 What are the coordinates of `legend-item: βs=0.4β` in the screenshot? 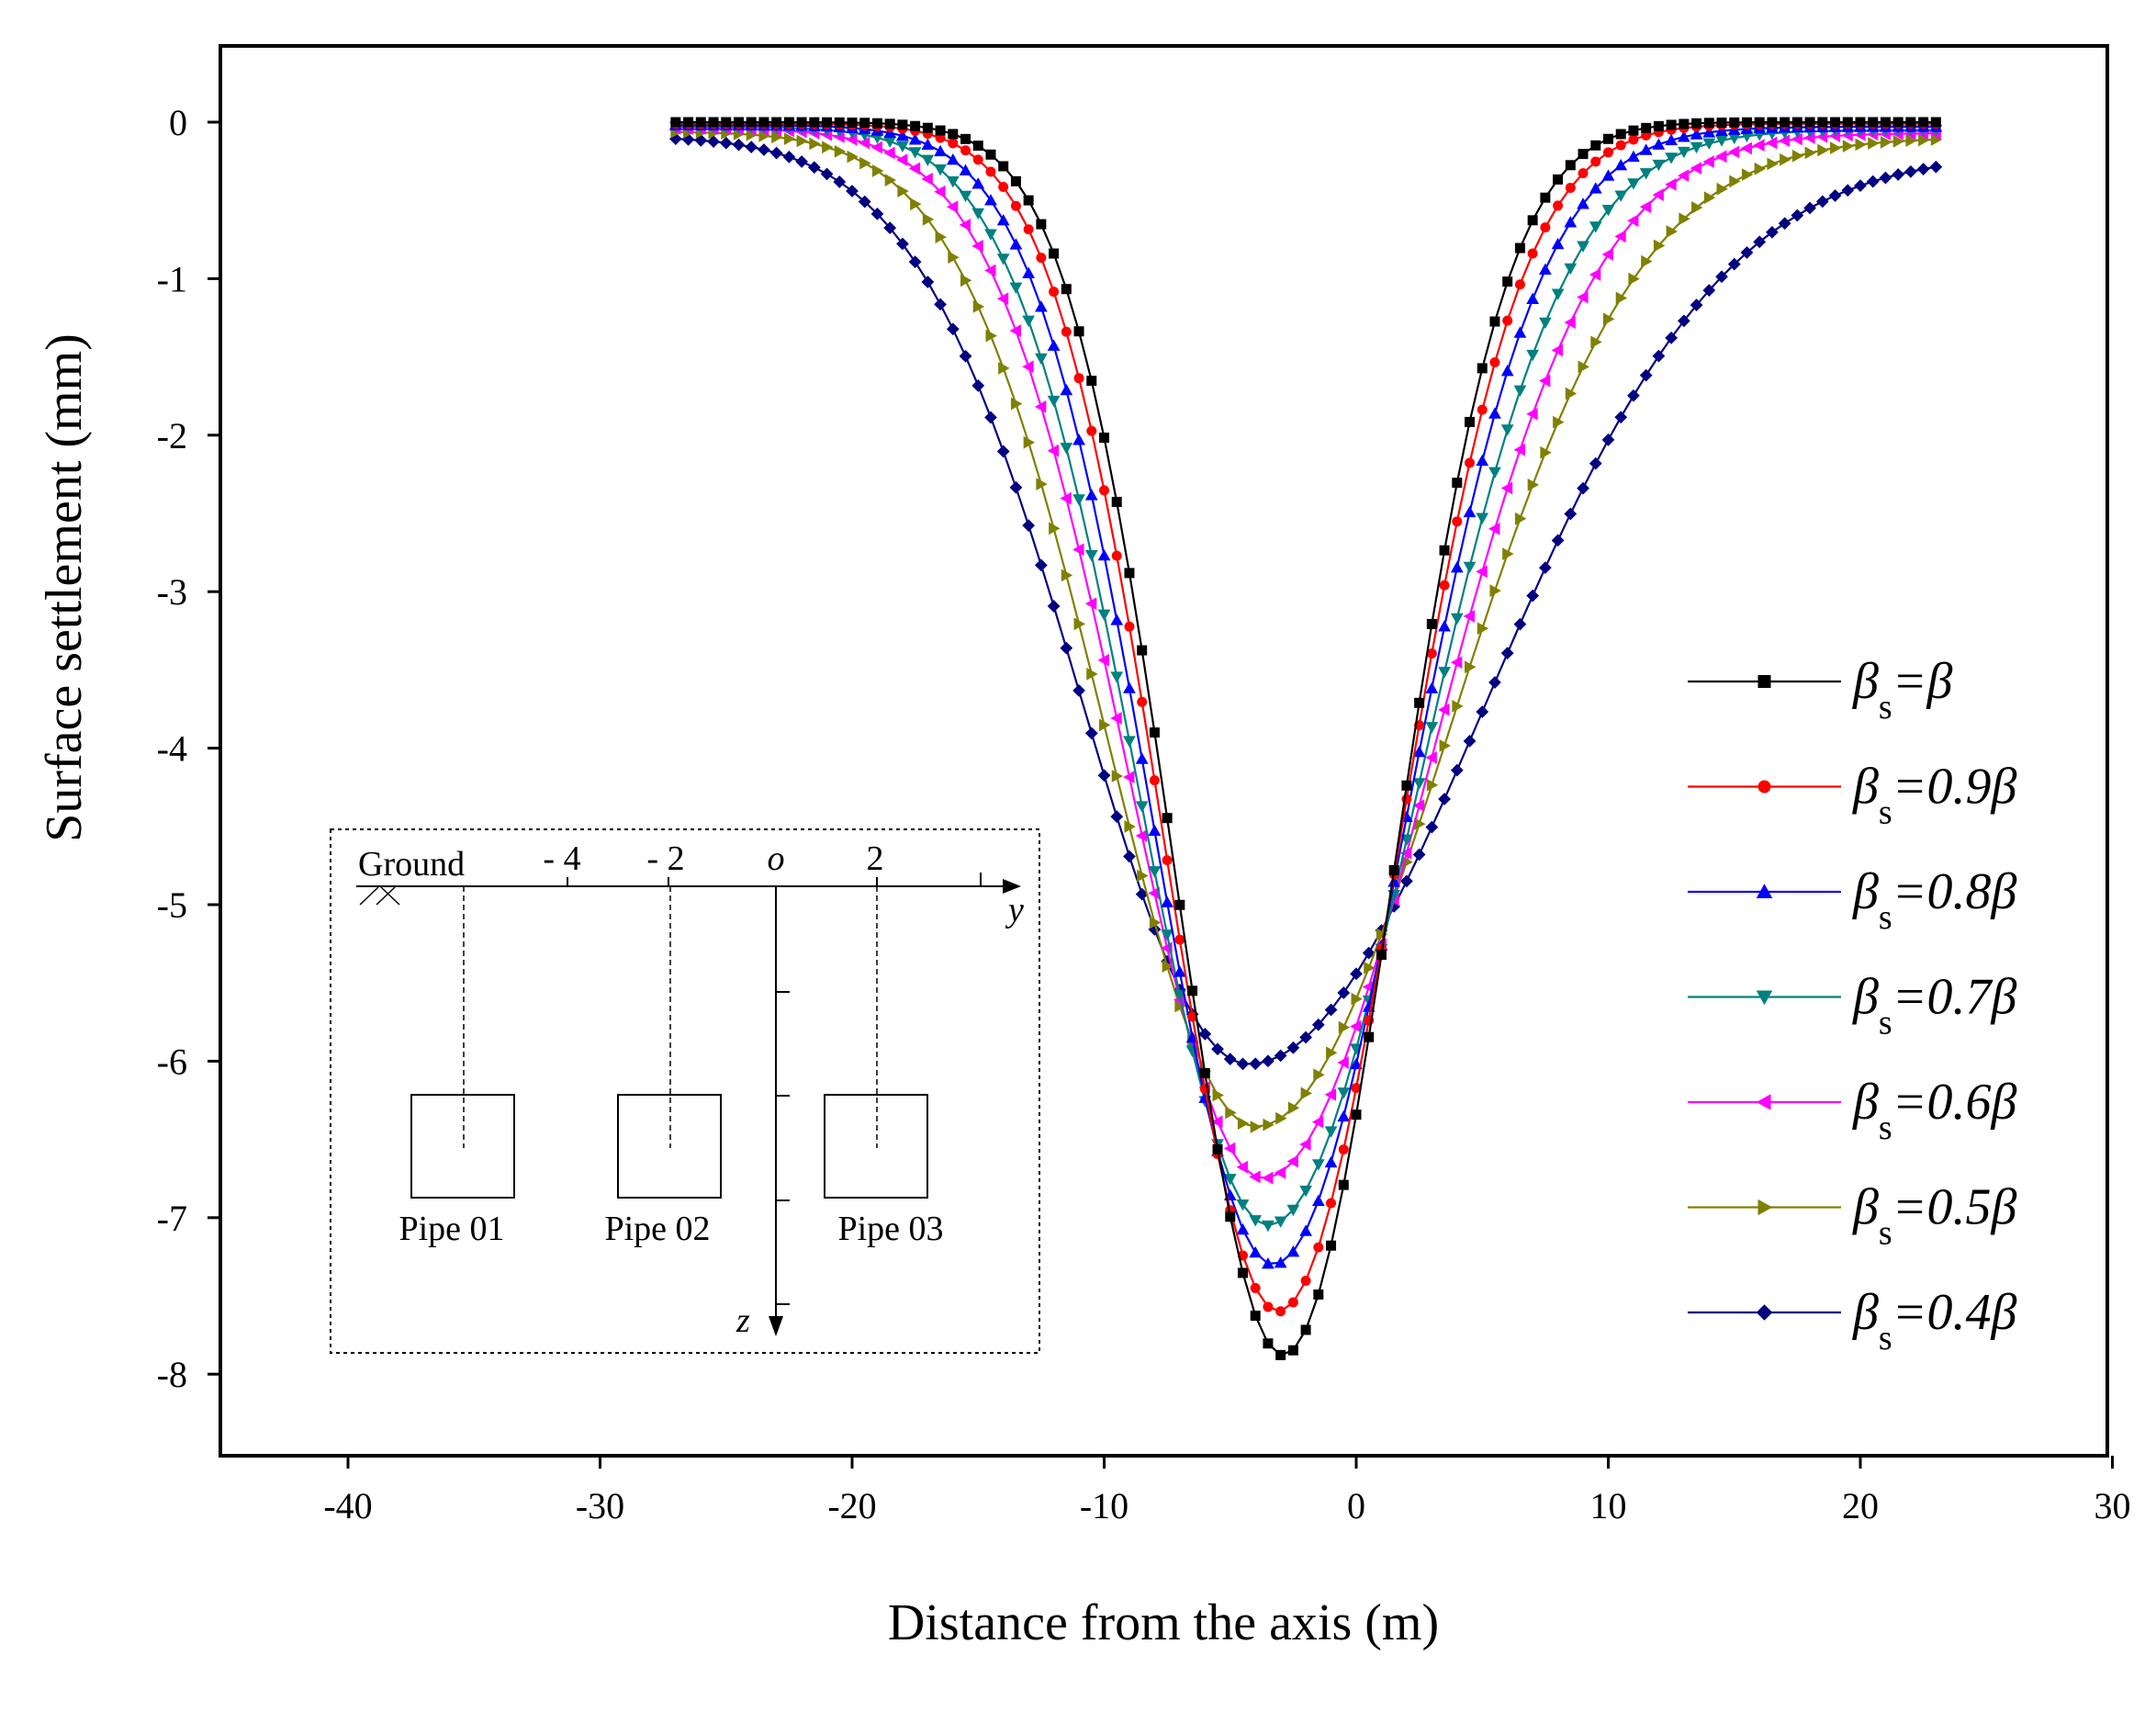 It's located at (1852, 1320).